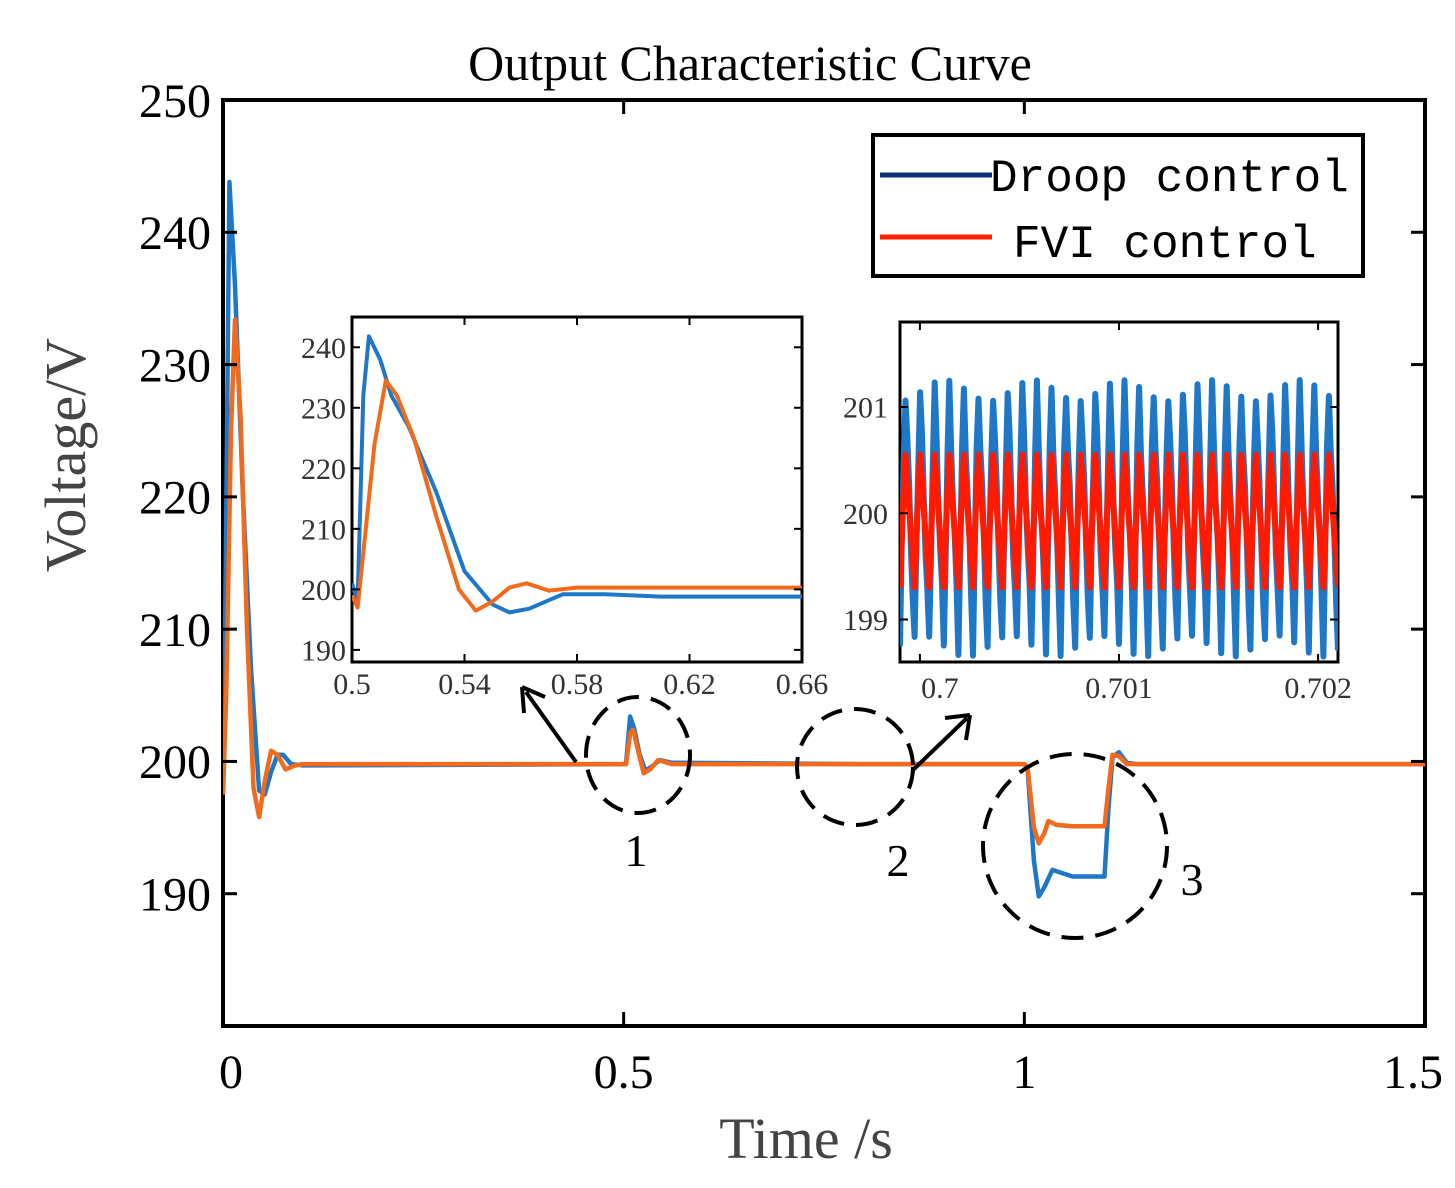  Describe the element at coordinates (1318, 688) in the screenshot. I see `inset2-xtick-label: 0.702` at that location.